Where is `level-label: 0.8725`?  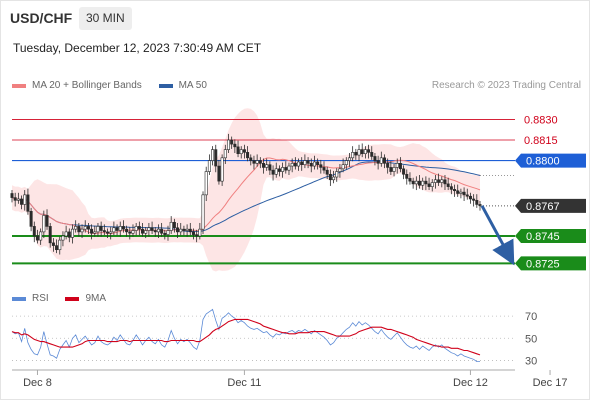
level-label: 0.8725 is located at coordinates (543, 264).